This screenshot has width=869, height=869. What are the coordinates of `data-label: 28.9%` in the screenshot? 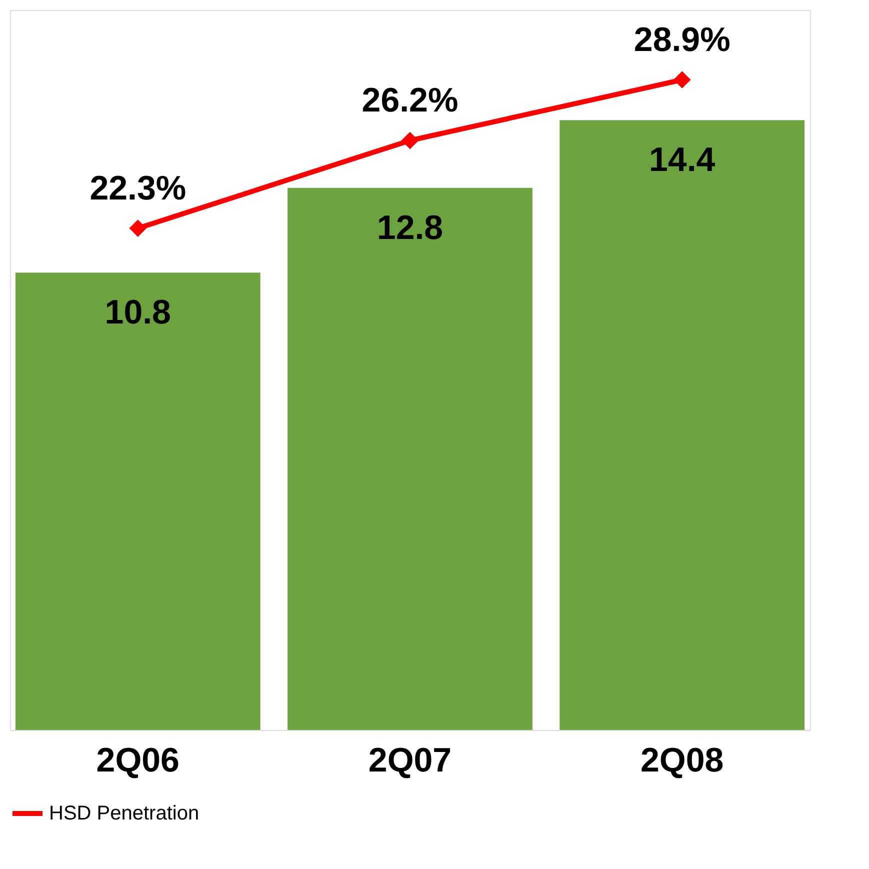 It's located at (682, 39).